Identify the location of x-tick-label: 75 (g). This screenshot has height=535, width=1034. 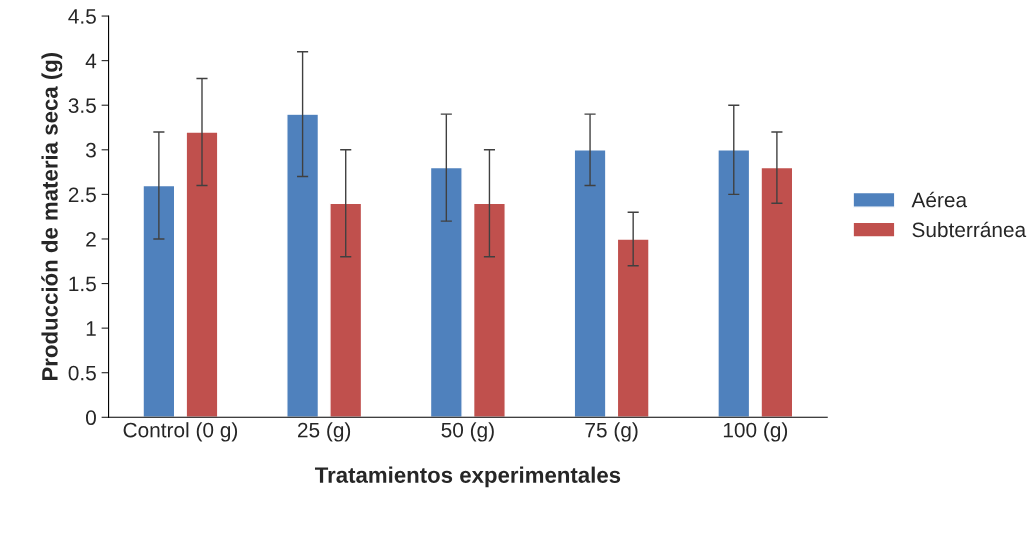
(611, 432).